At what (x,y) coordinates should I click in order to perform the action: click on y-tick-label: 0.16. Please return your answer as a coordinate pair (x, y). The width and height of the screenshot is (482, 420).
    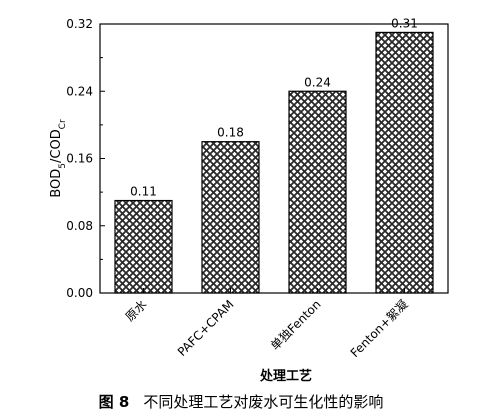
    Looking at the image, I should click on (79, 159).